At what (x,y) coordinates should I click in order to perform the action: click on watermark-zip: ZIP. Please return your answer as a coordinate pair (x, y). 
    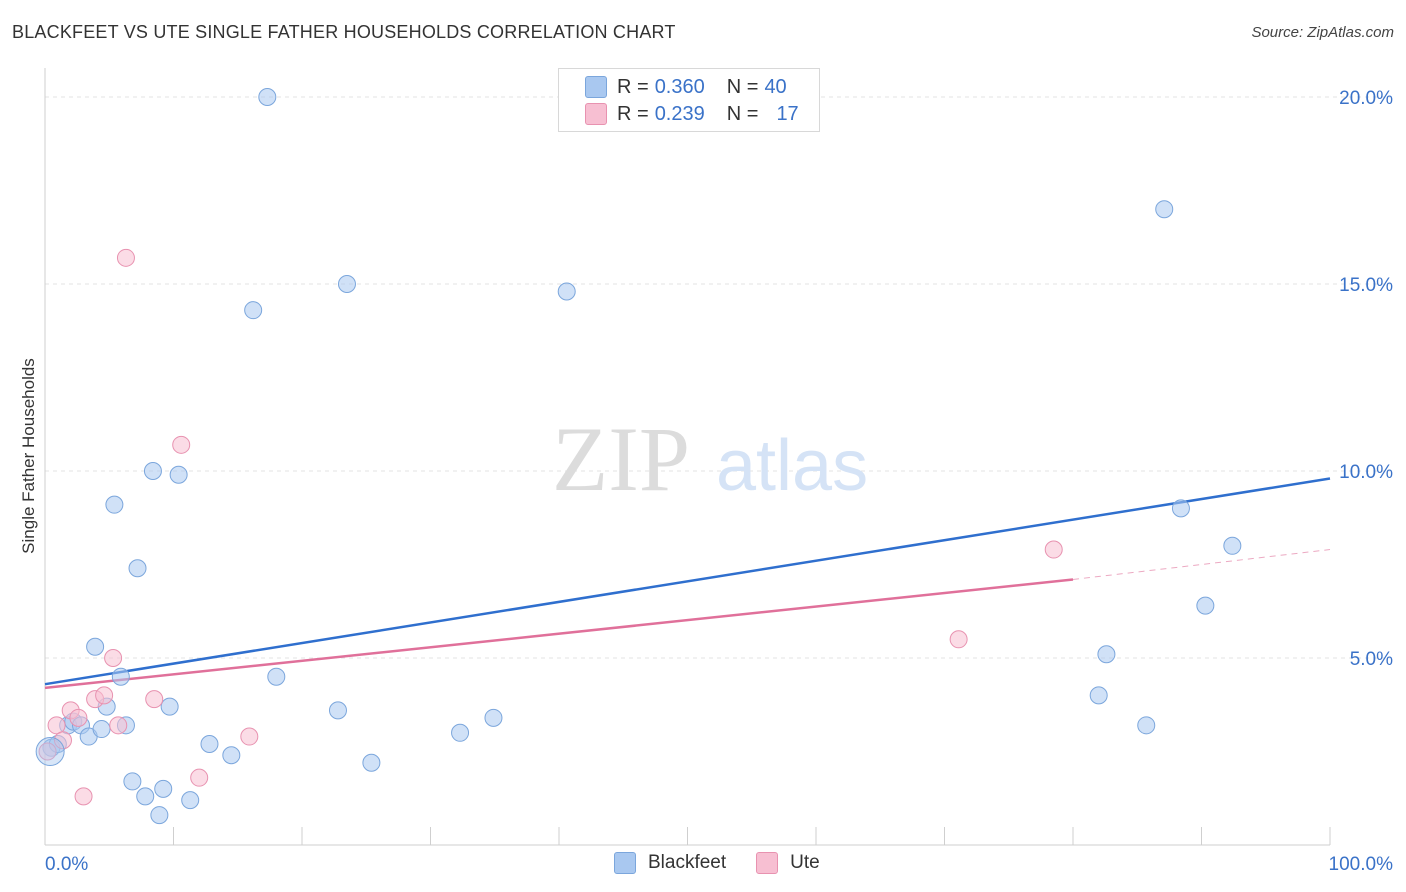
    Looking at the image, I should click on (621, 459).